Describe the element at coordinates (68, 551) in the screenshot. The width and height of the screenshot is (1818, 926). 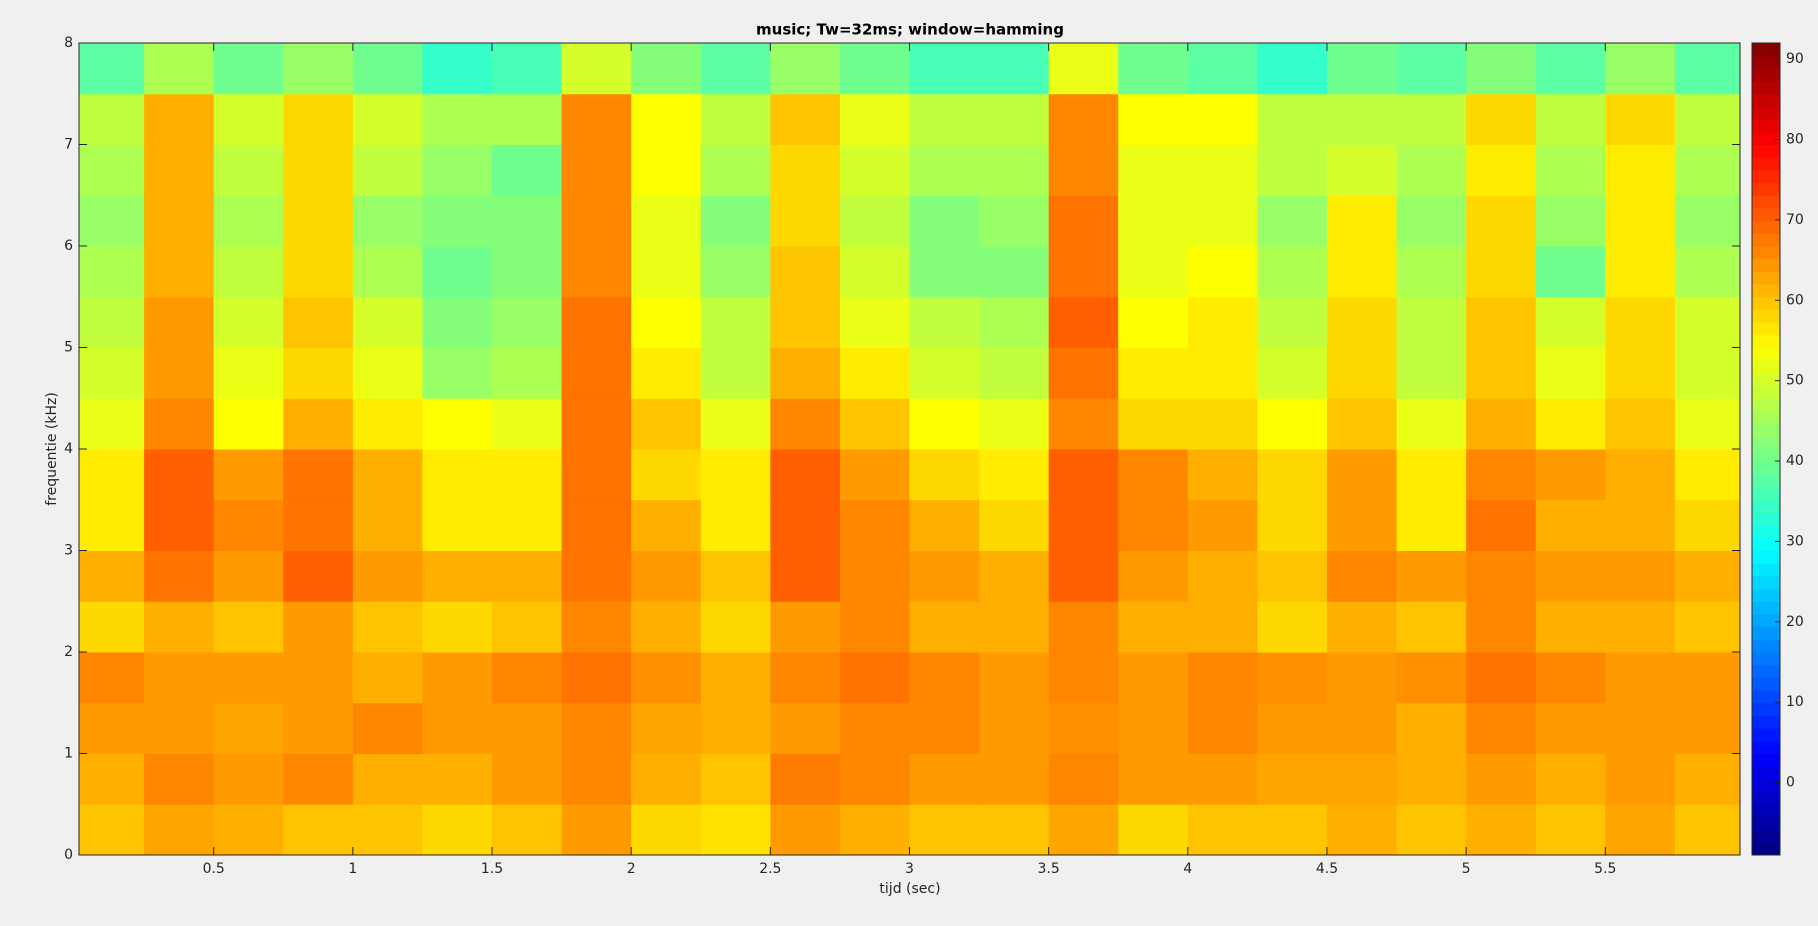
I see `y-tick-label: 3` at that location.